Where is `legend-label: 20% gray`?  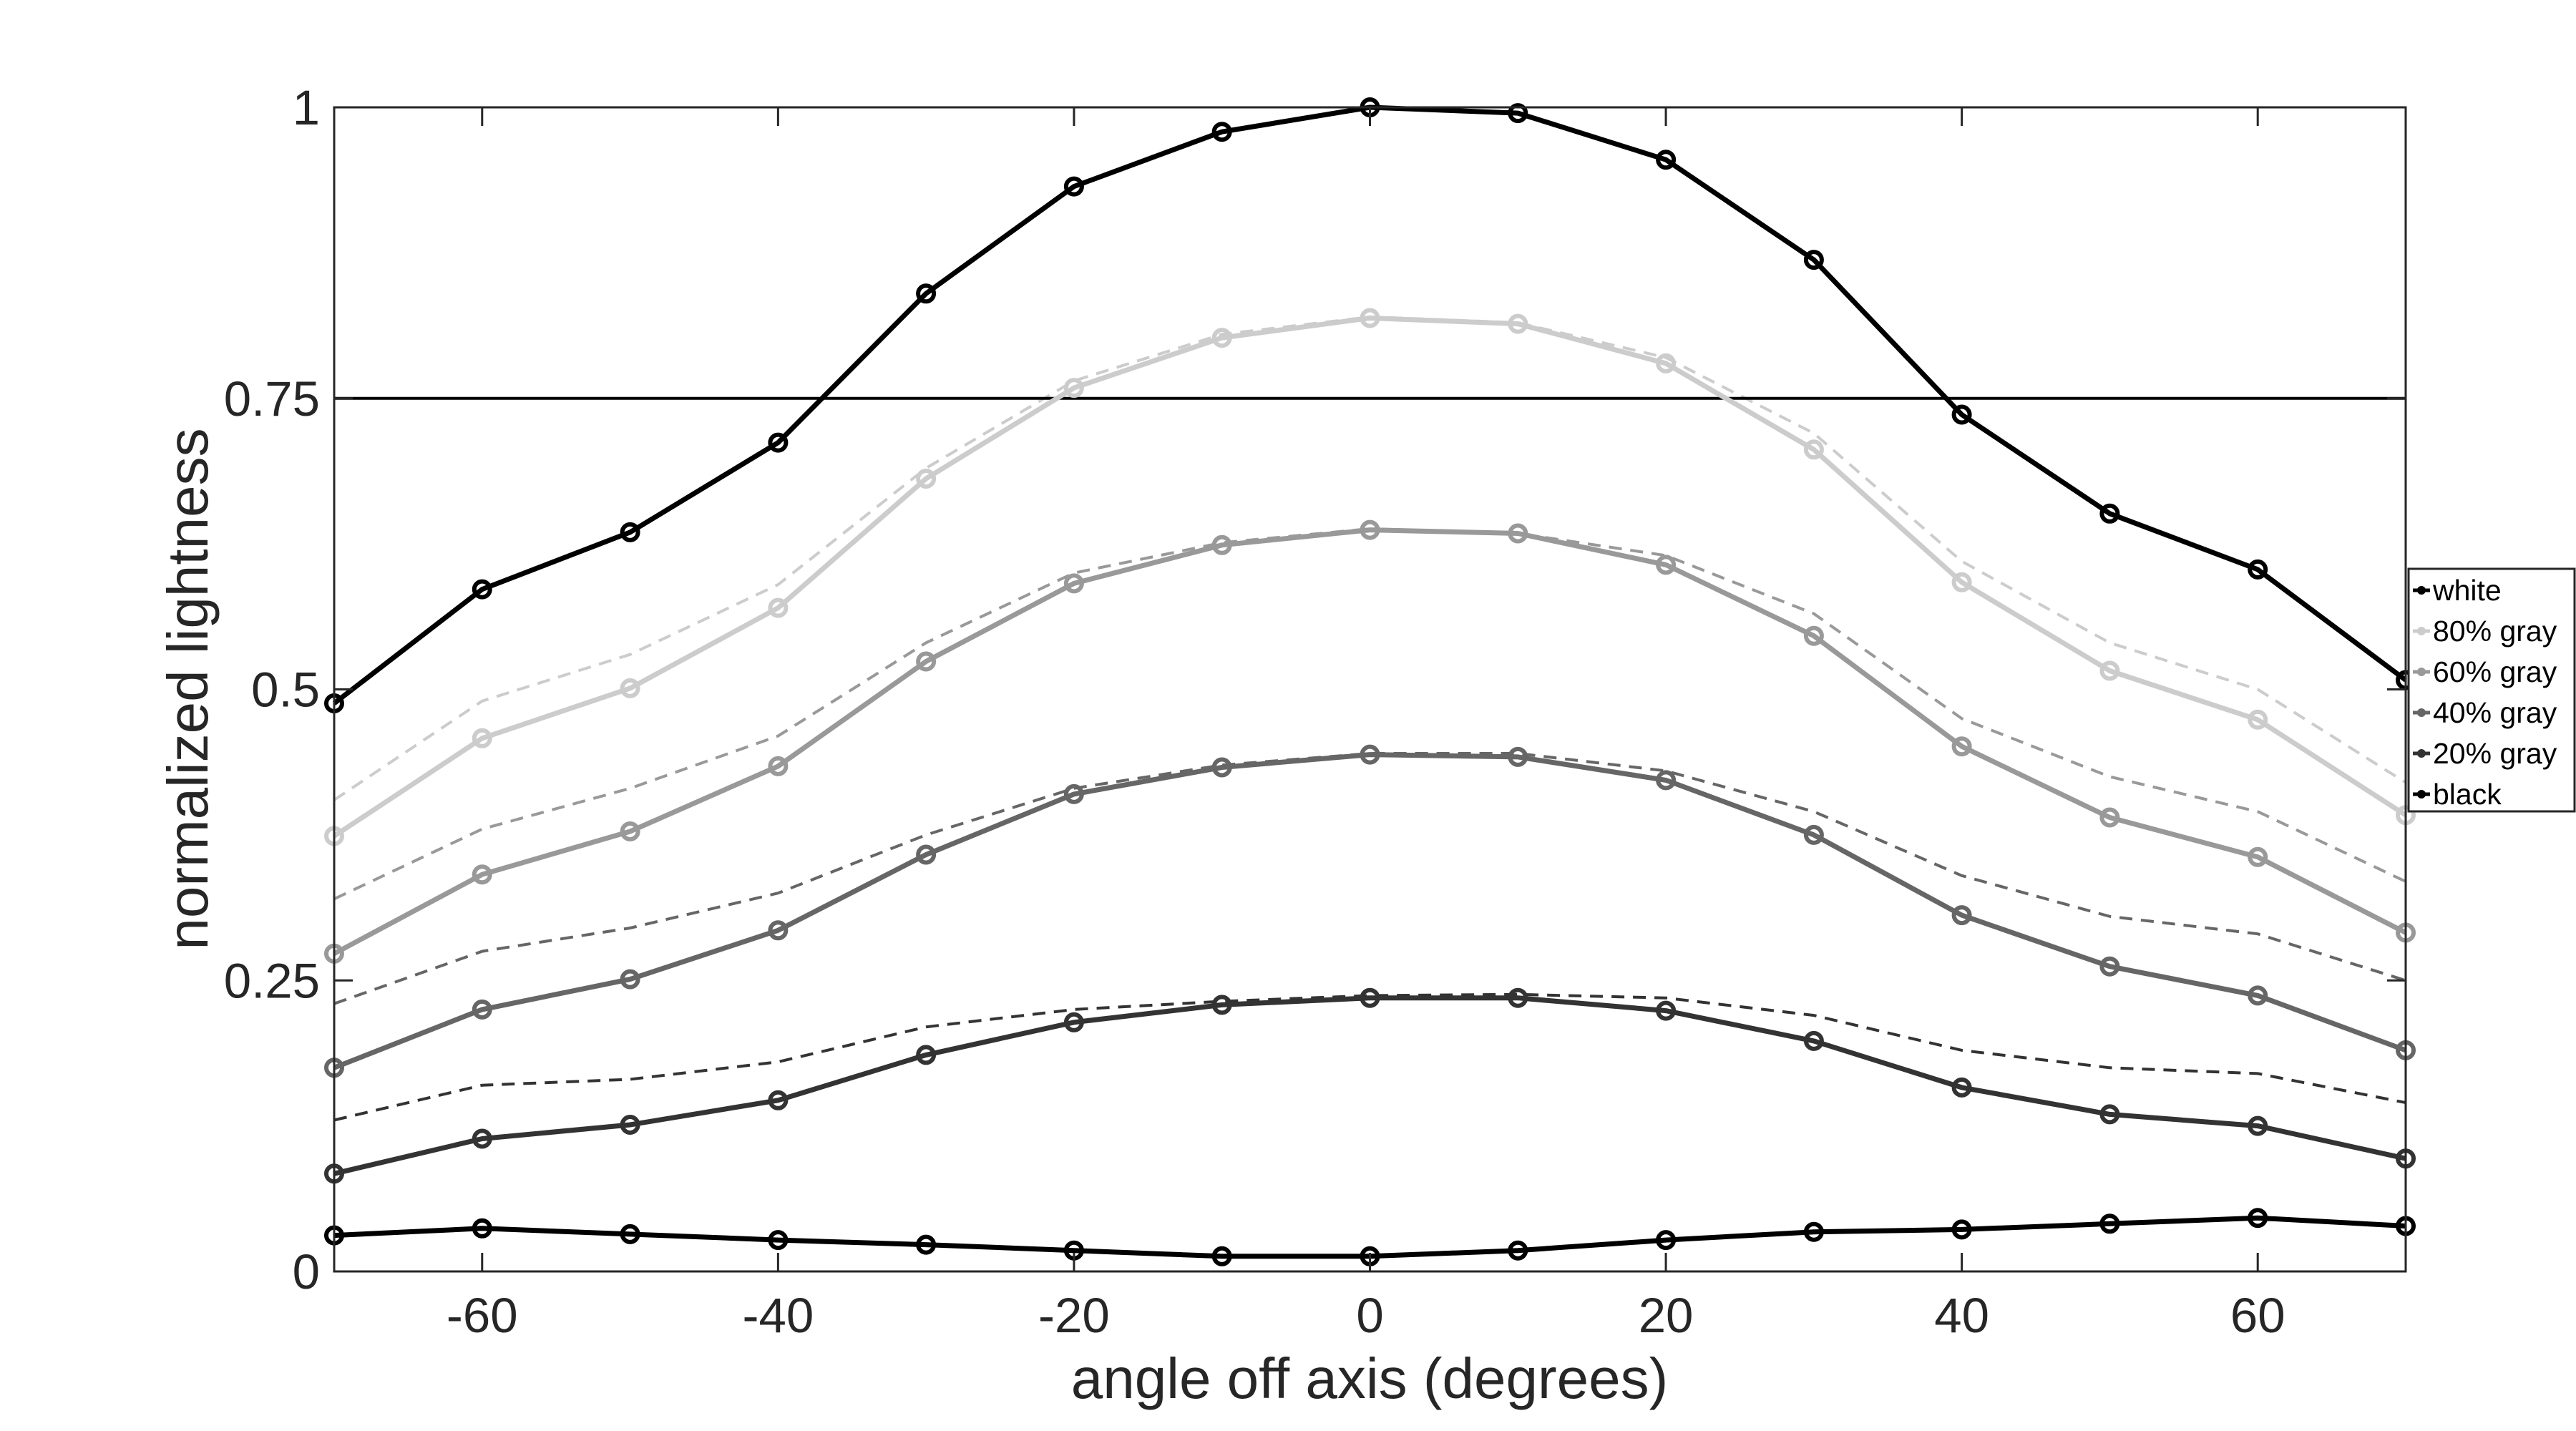 legend-label: 20% gray is located at coordinates (2495, 753).